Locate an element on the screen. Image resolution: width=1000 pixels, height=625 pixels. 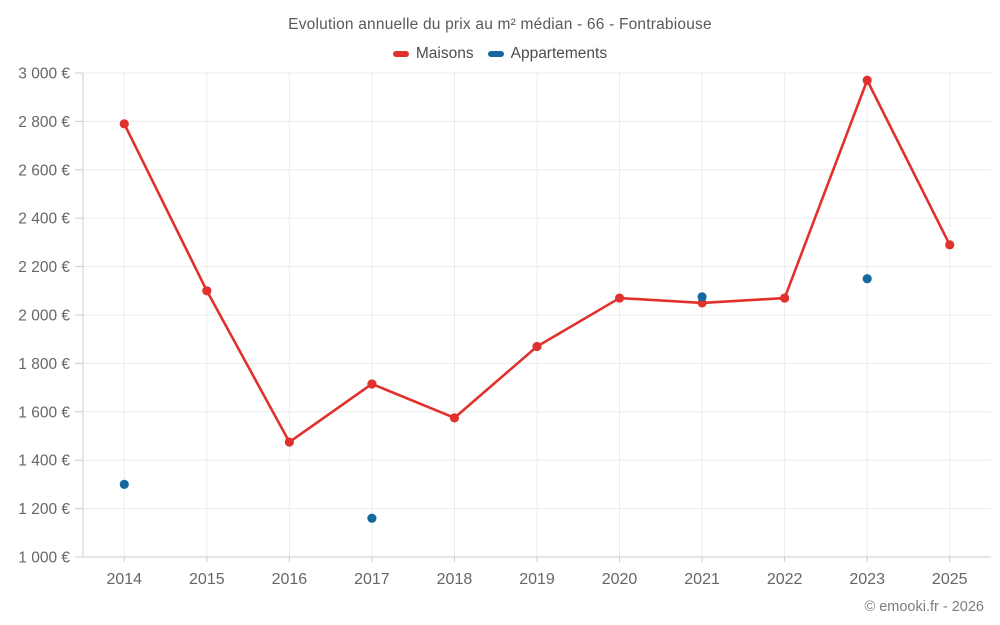
data-point-maisons-2023 is located at coordinates (867, 80).